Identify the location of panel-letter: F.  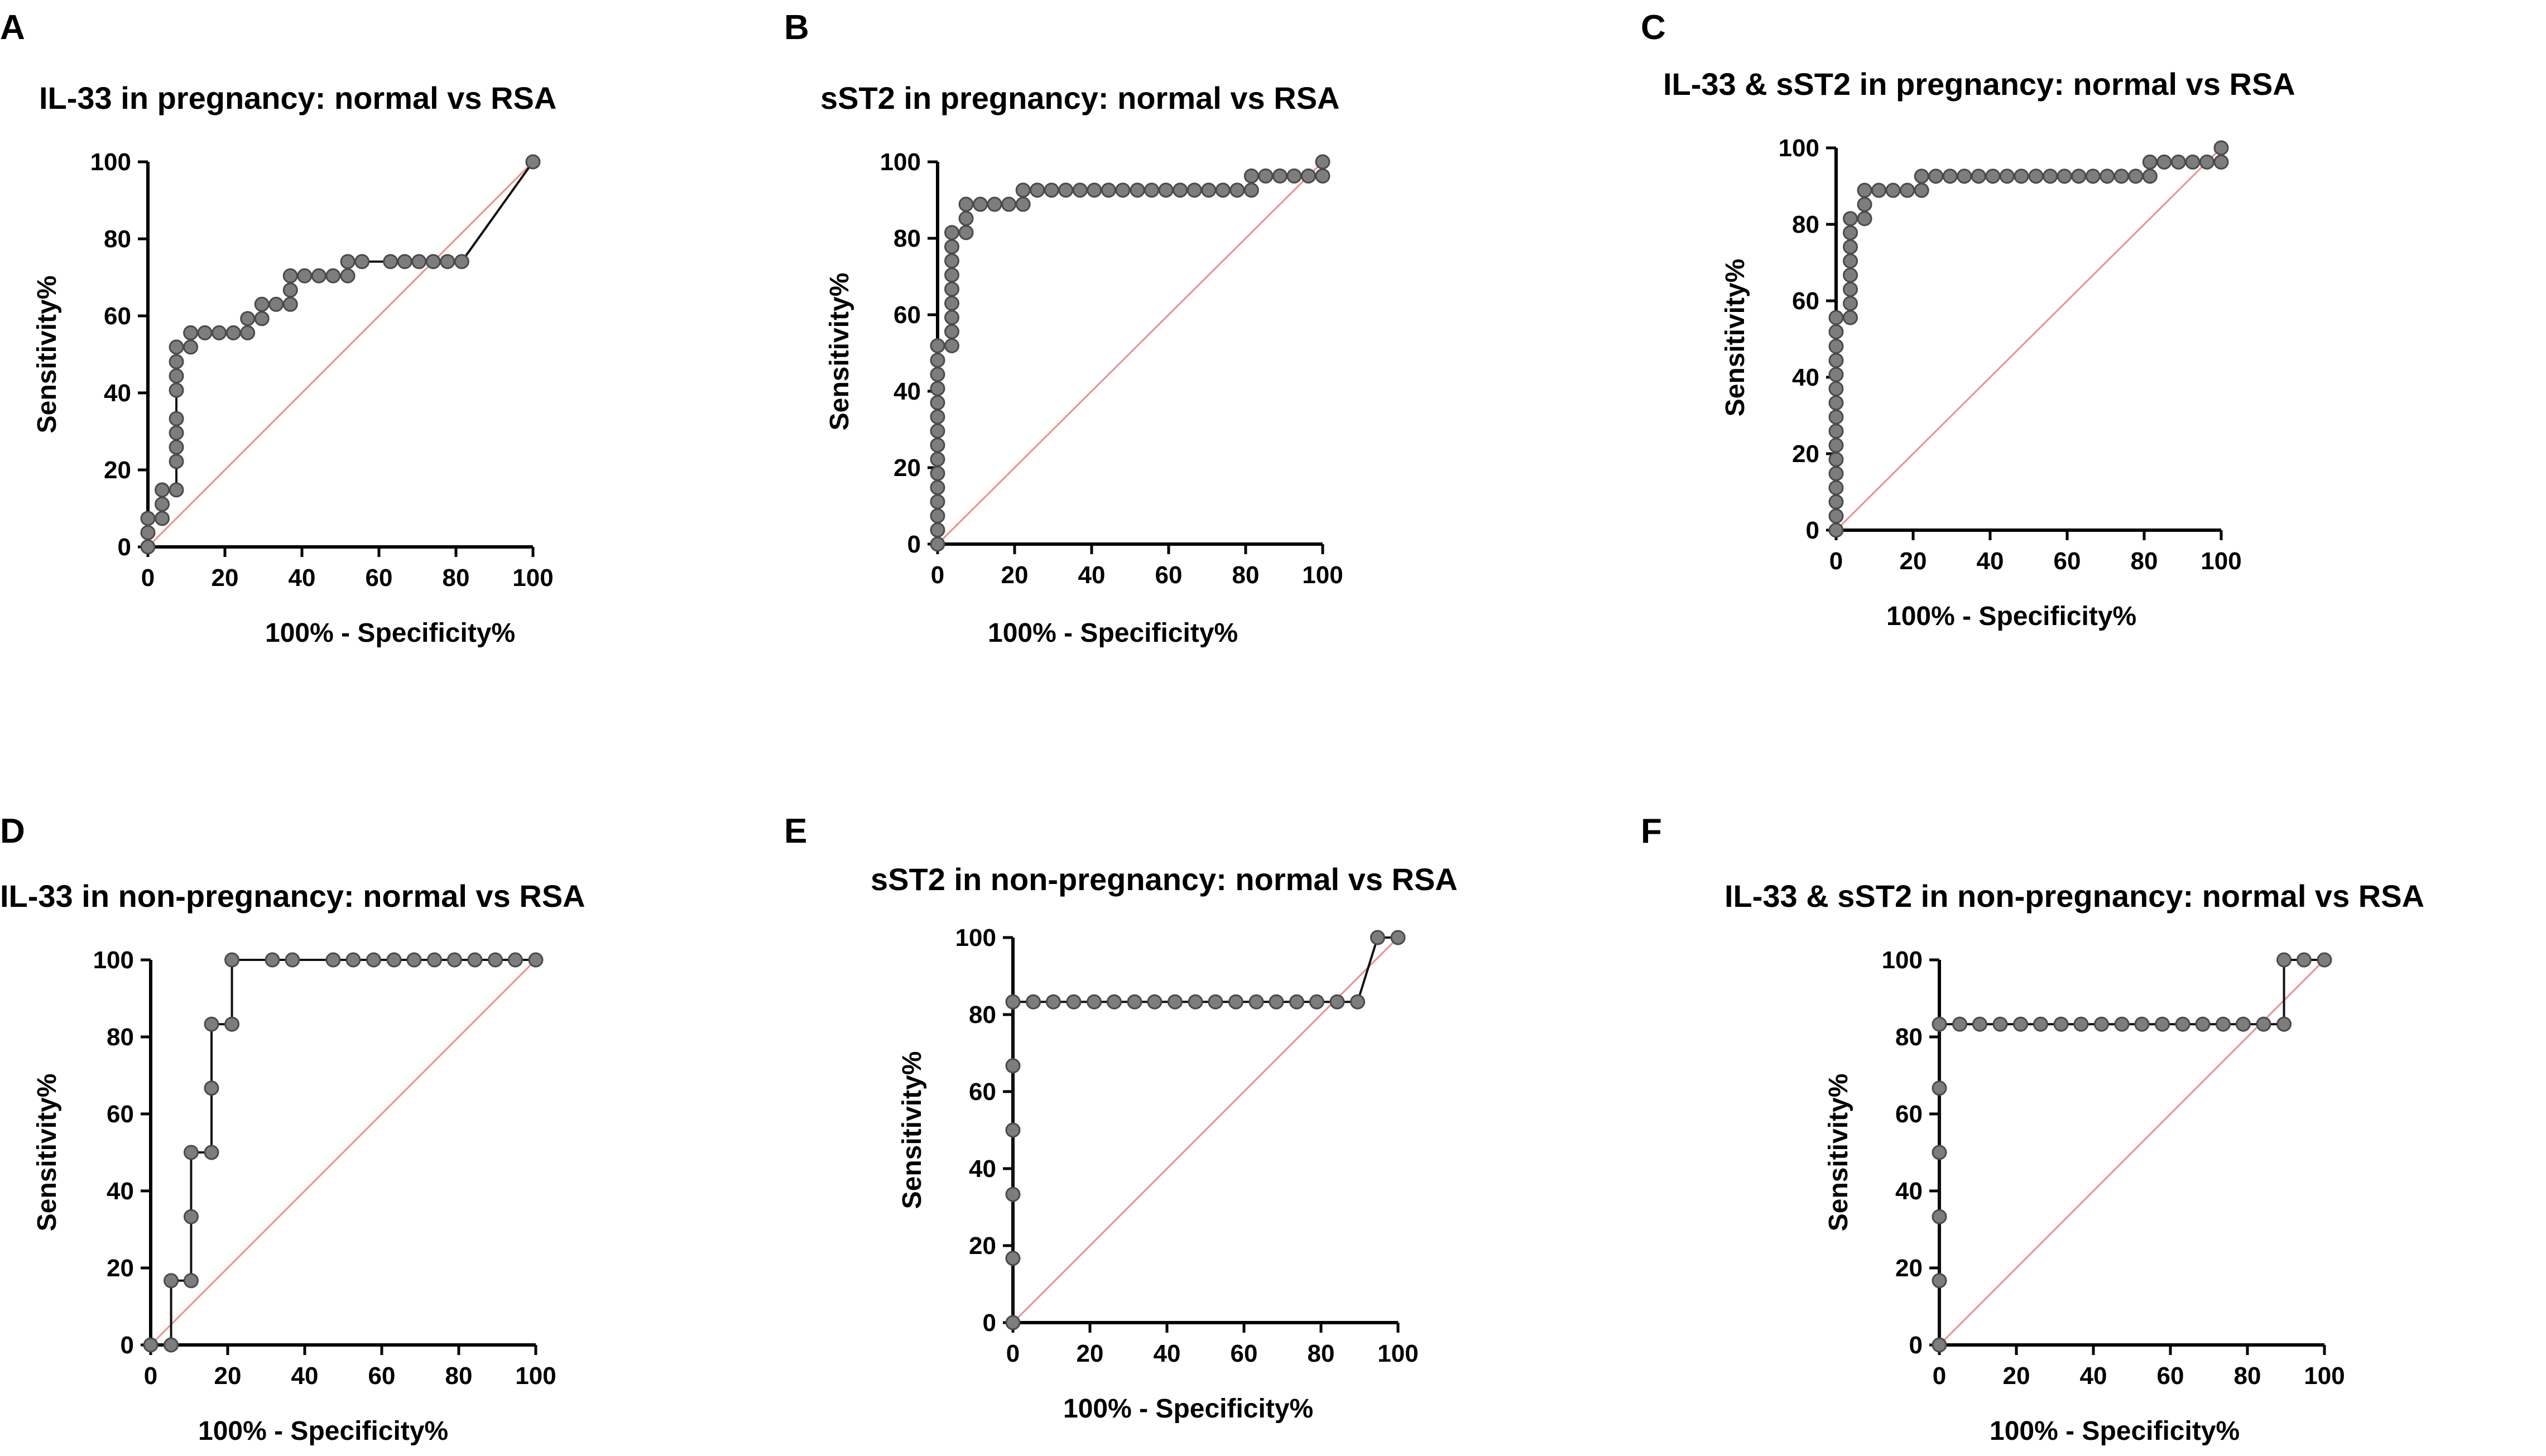
(1651, 831).